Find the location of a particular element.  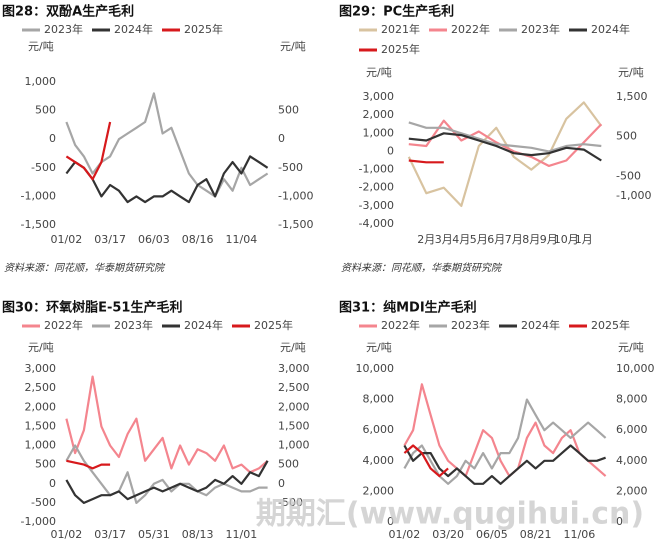

watermark: 期期汇(www.qugihui.cn) is located at coordinates (450, 514).